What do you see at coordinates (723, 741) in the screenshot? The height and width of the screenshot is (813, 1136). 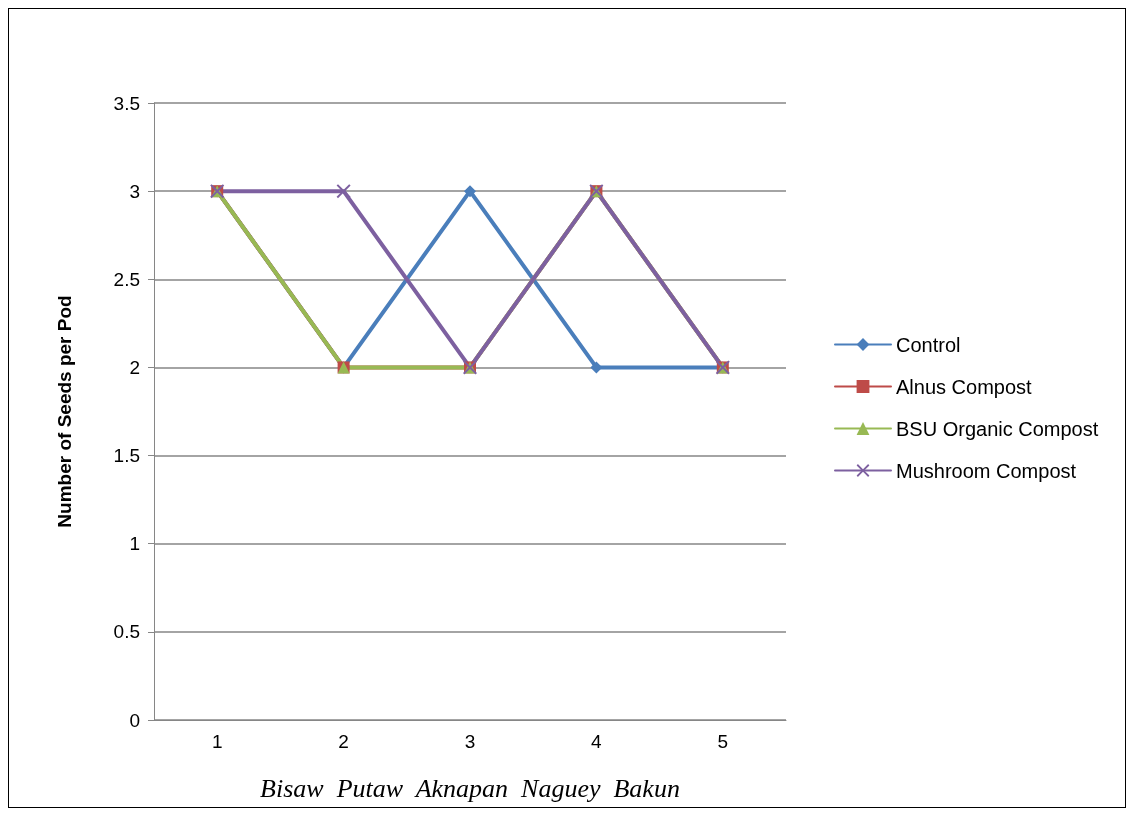 I see `x-tick-label: 5` at bounding box center [723, 741].